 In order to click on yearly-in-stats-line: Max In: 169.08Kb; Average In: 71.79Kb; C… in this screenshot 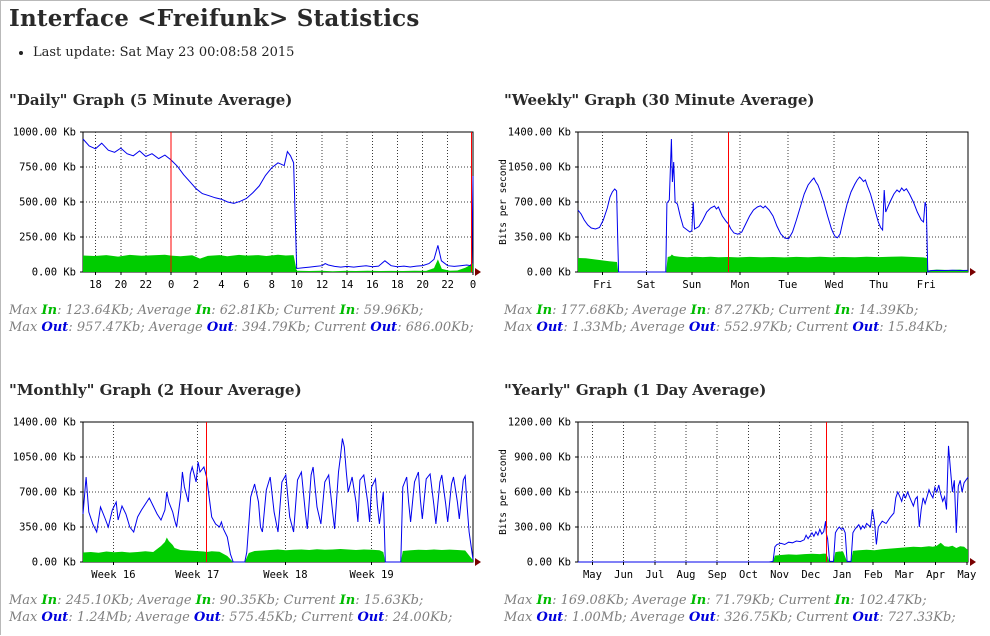, I will do `click(715, 600)`.